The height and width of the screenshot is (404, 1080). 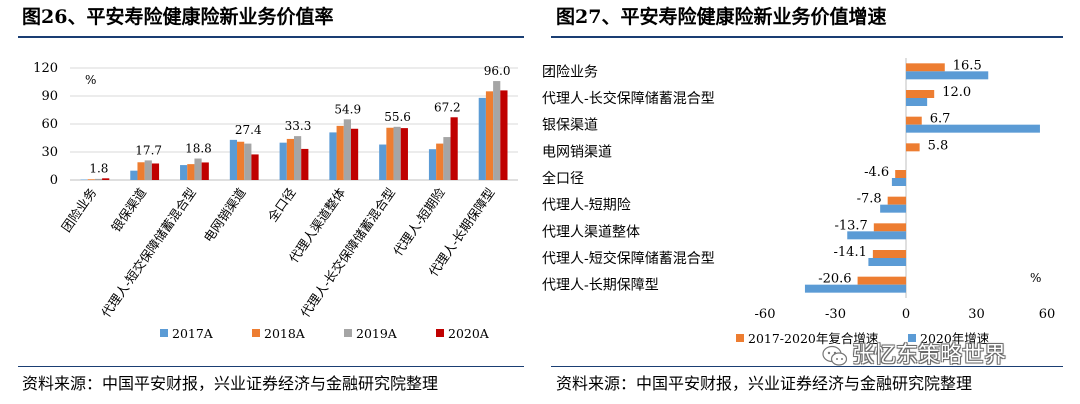 I want to click on x-category-label: 全口径, so click(x=282, y=204).